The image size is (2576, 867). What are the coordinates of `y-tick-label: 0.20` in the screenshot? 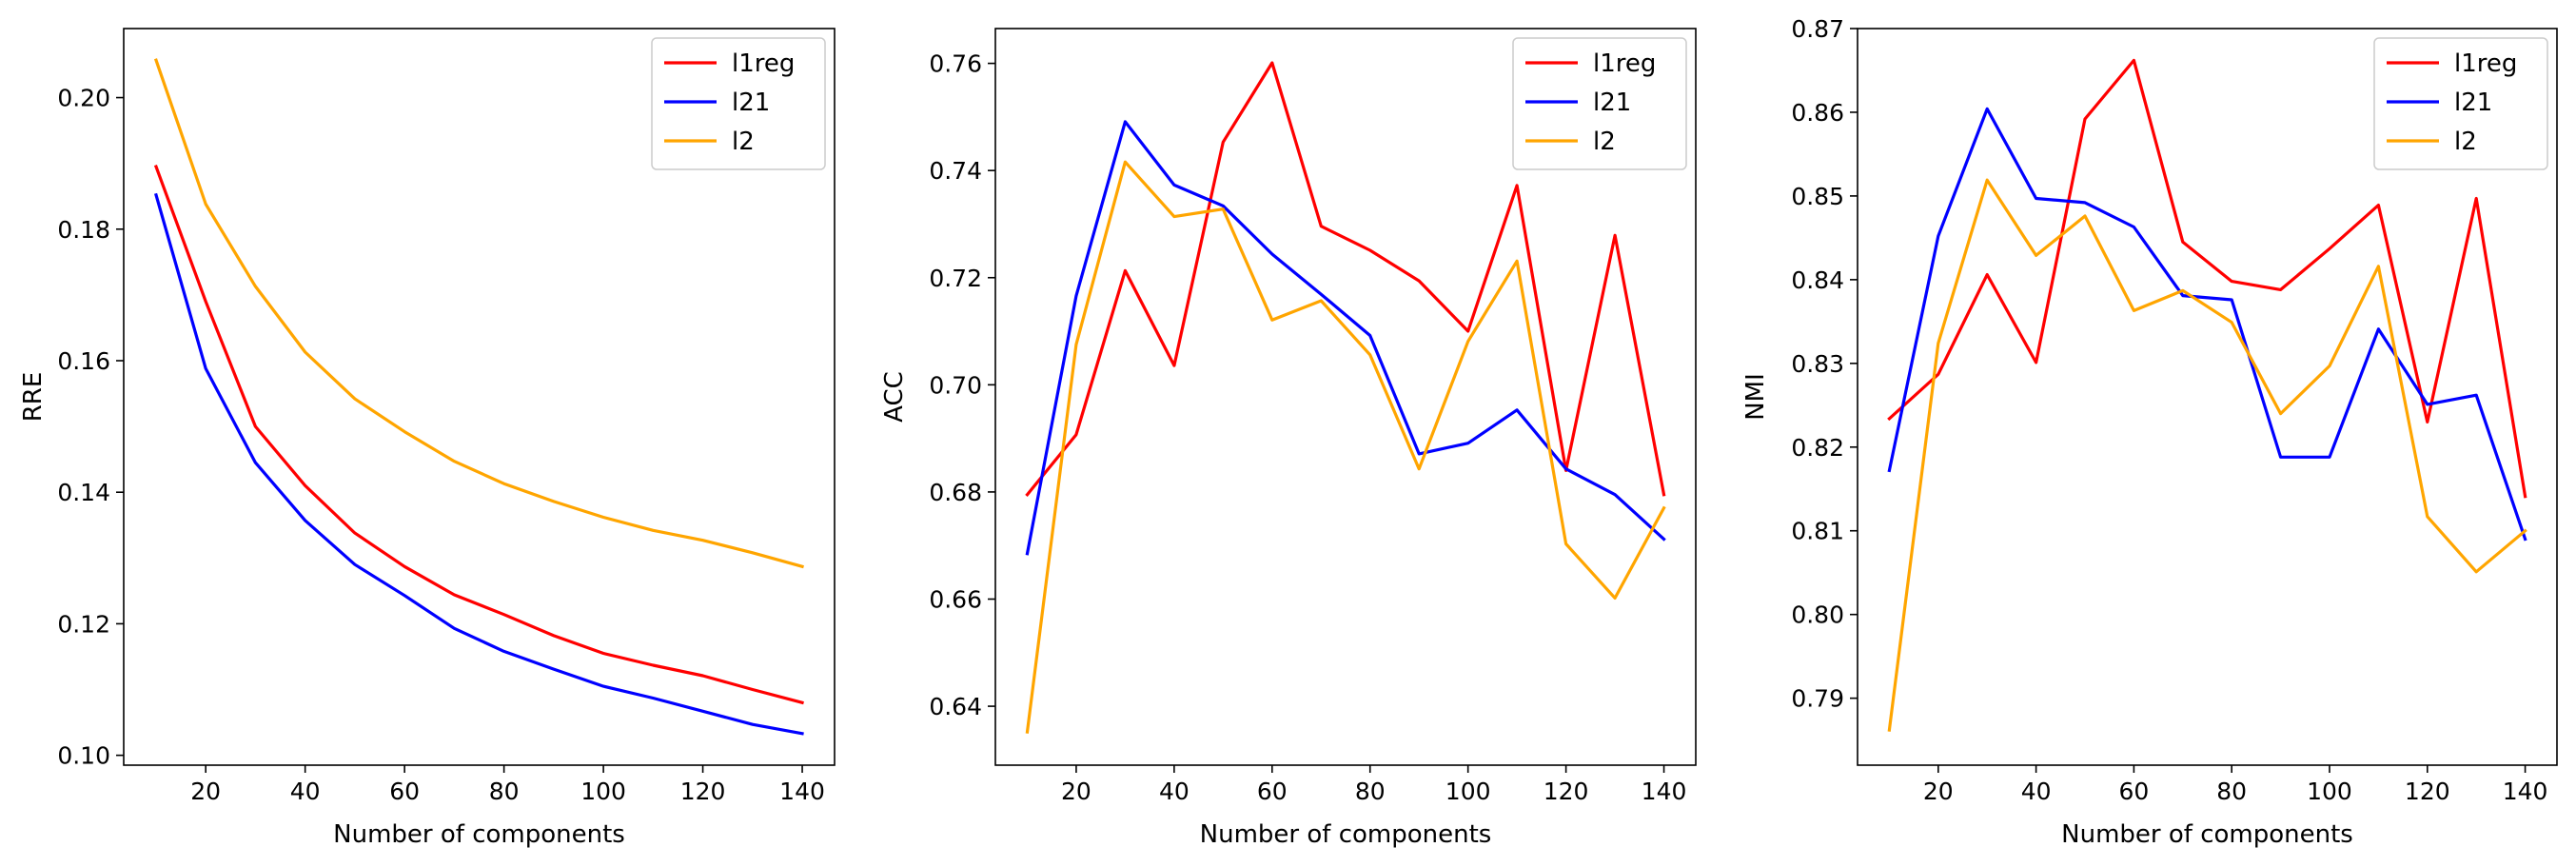 It's located at (83, 98).